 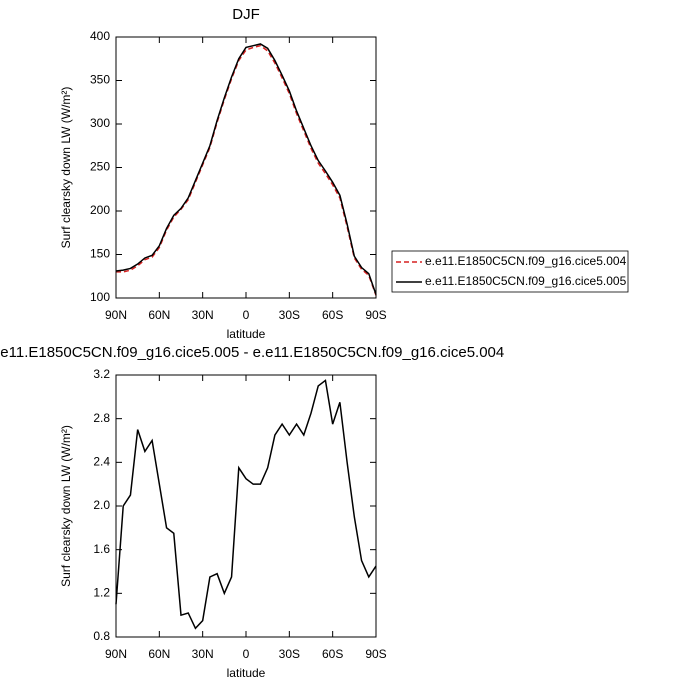 I want to click on y-tick-label: 3.2, so click(x=101, y=374).